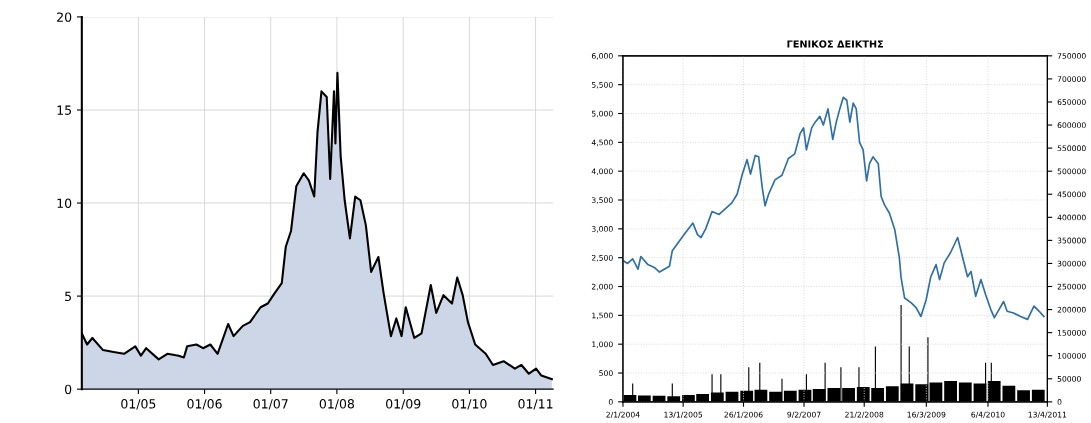 This screenshot has width=1091, height=423. What do you see at coordinates (469, 404) in the screenshot?
I see `x-tick-label: 01/10` at bounding box center [469, 404].